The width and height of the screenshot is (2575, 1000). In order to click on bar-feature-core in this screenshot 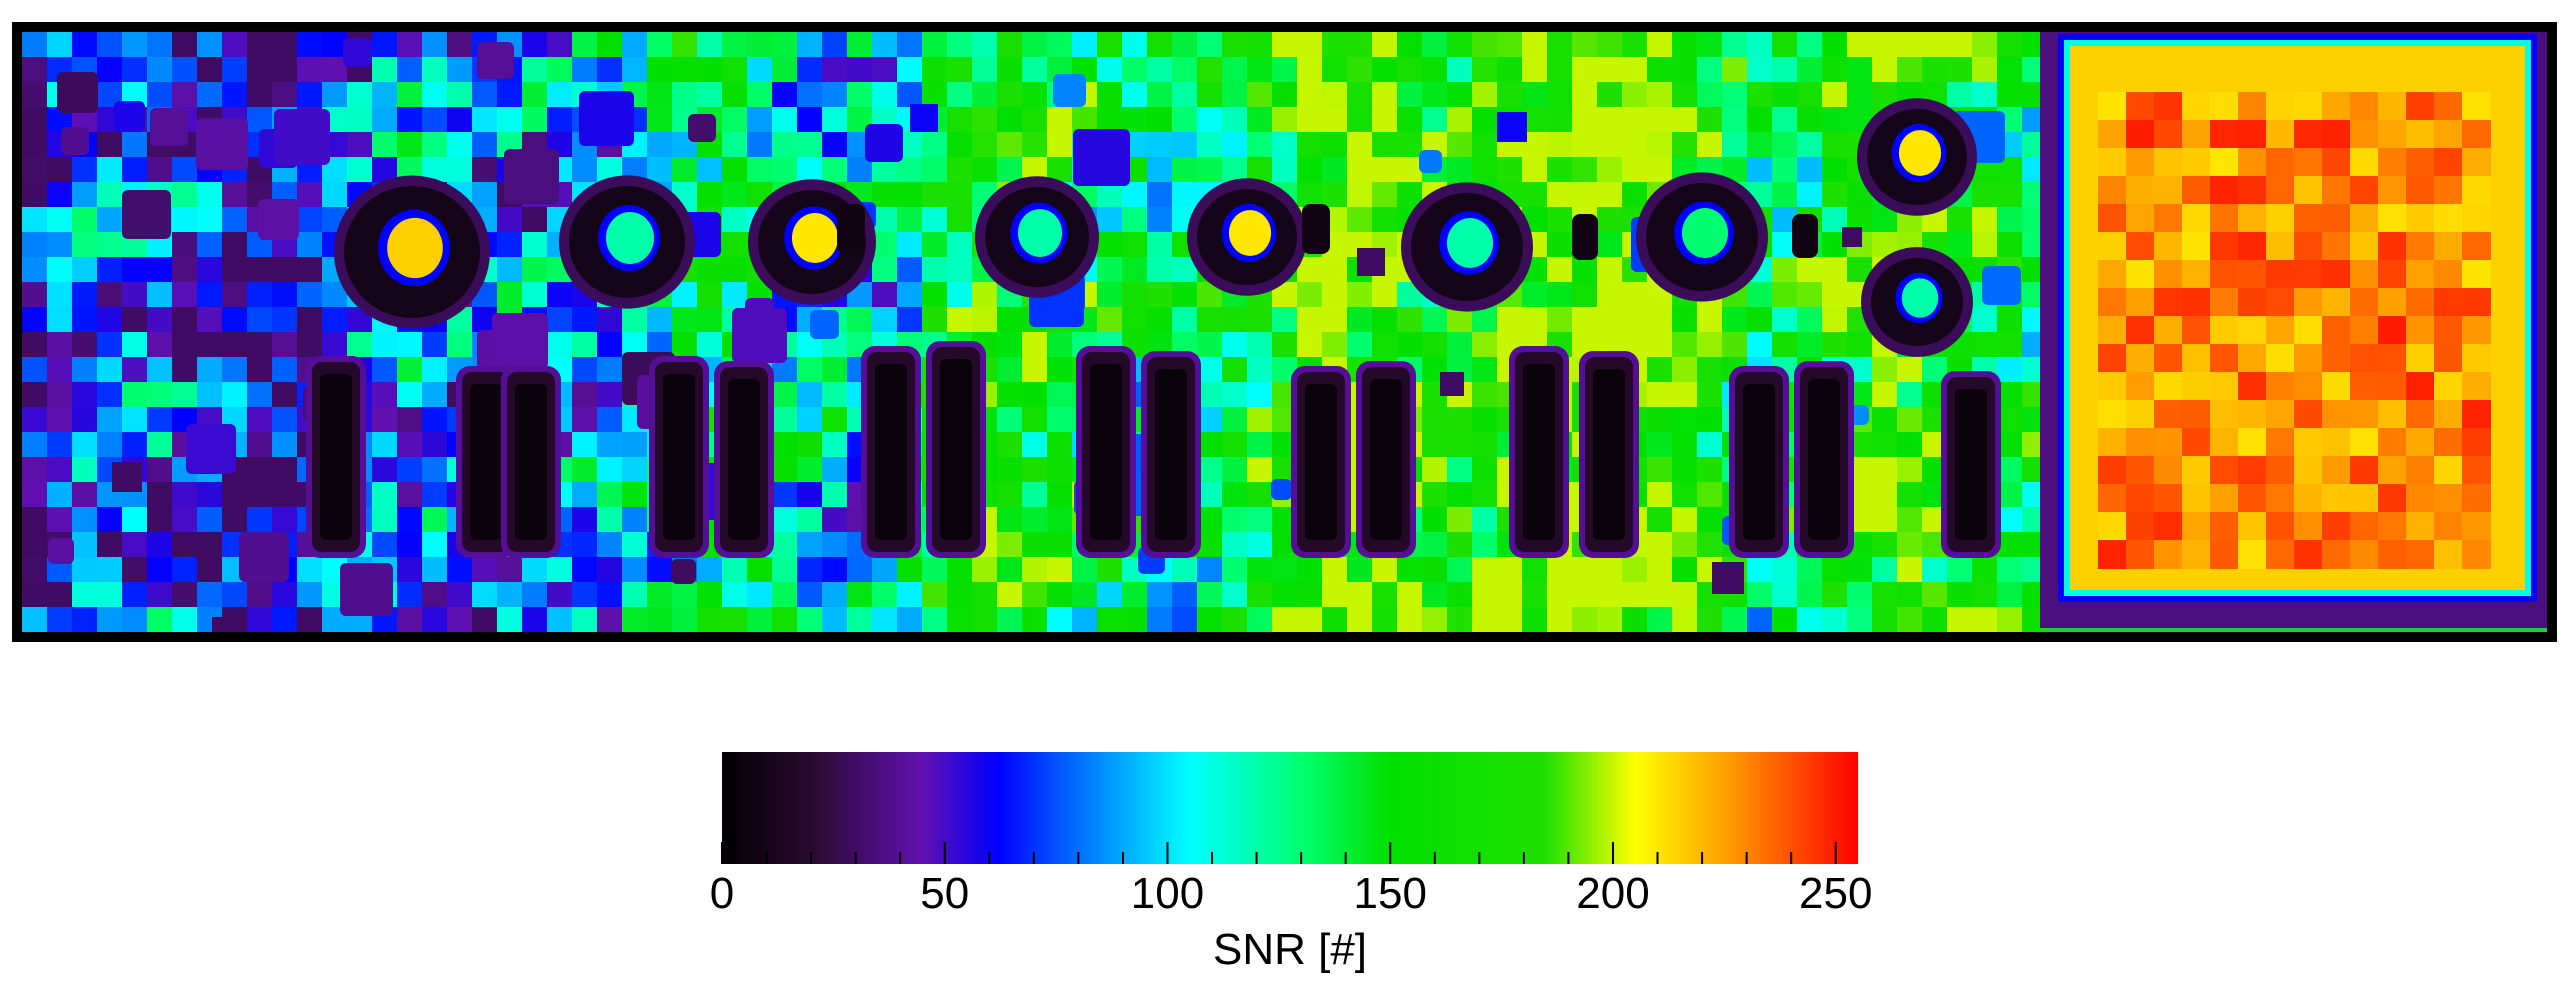, I will do `click(336, 457)`.